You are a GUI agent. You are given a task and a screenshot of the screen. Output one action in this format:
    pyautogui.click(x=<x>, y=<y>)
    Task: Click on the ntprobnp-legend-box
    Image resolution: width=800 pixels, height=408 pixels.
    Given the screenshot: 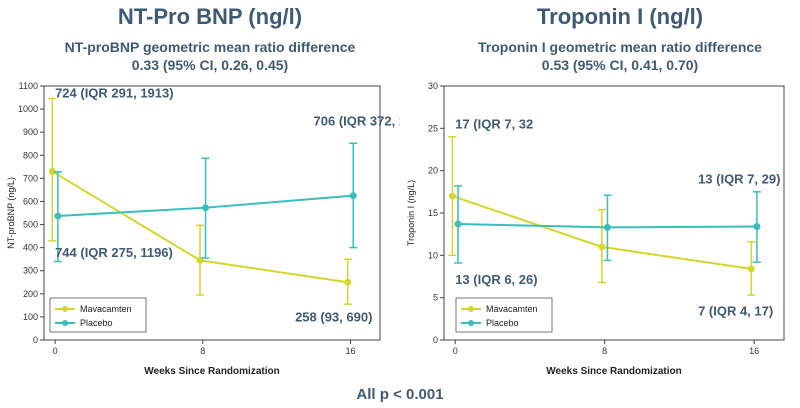 What is the action you would take?
    pyautogui.click(x=98, y=315)
    